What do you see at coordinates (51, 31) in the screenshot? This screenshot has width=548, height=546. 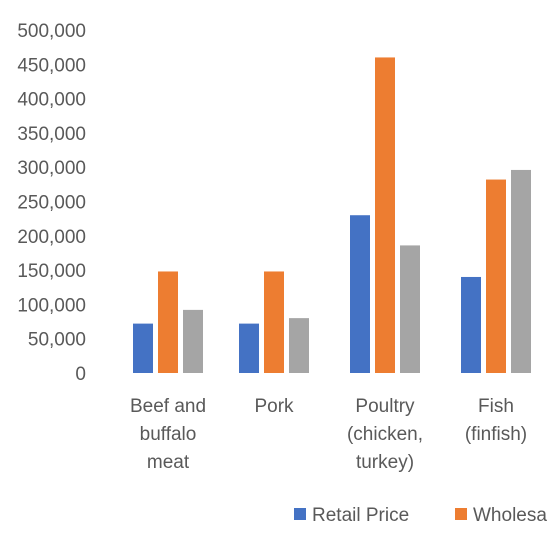 I see `y-tick-label: 500,000` at bounding box center [51, 31].